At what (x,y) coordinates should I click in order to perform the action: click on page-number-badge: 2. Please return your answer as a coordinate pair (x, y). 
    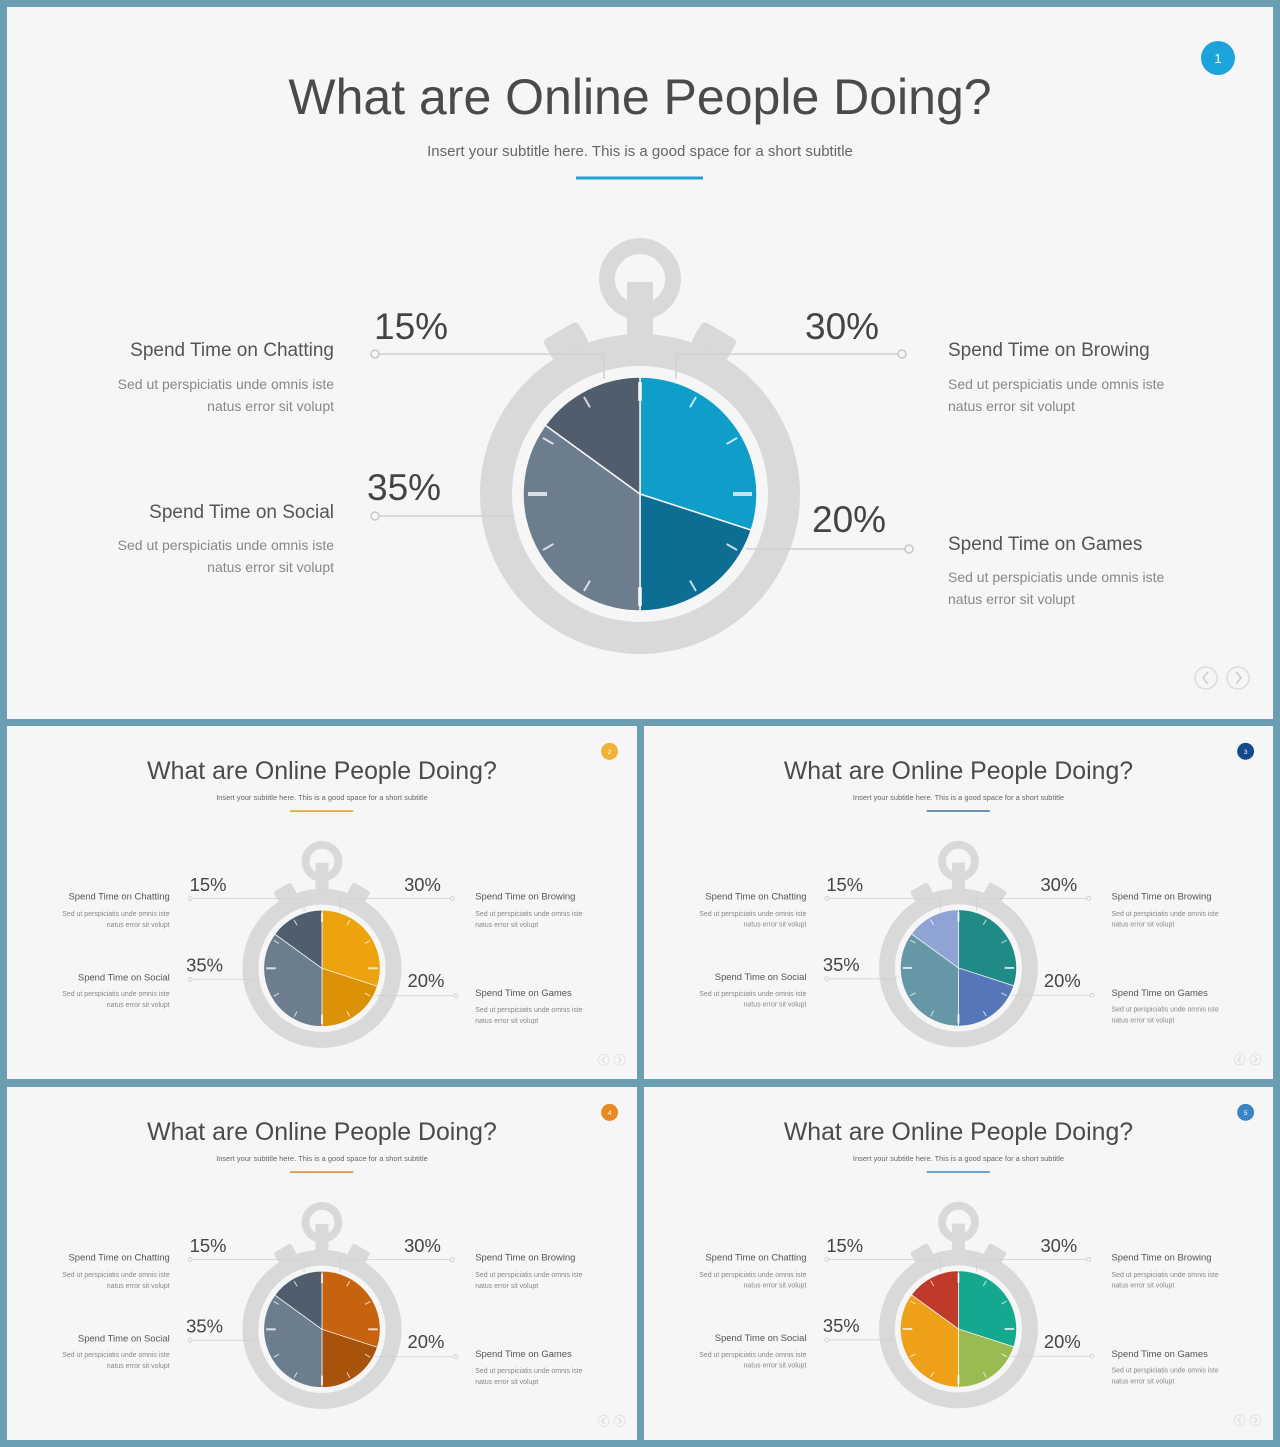
    Looking at the image, I should click on (610, 751).